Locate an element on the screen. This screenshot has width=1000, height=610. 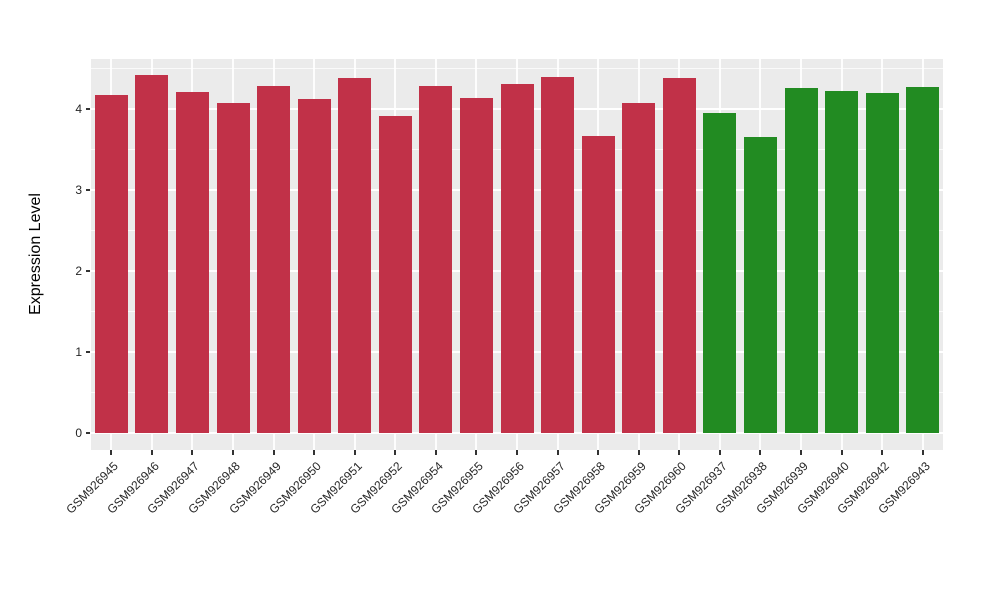
x-tick-label-GSM926959: GSM926959 is located at coordinates (620, 488).